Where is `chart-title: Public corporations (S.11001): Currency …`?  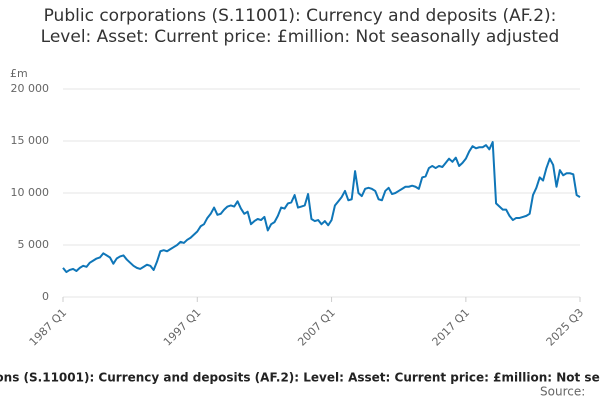
chart-title: Public corporations (S.11001): Currency … is located at coordinates (300, 26).